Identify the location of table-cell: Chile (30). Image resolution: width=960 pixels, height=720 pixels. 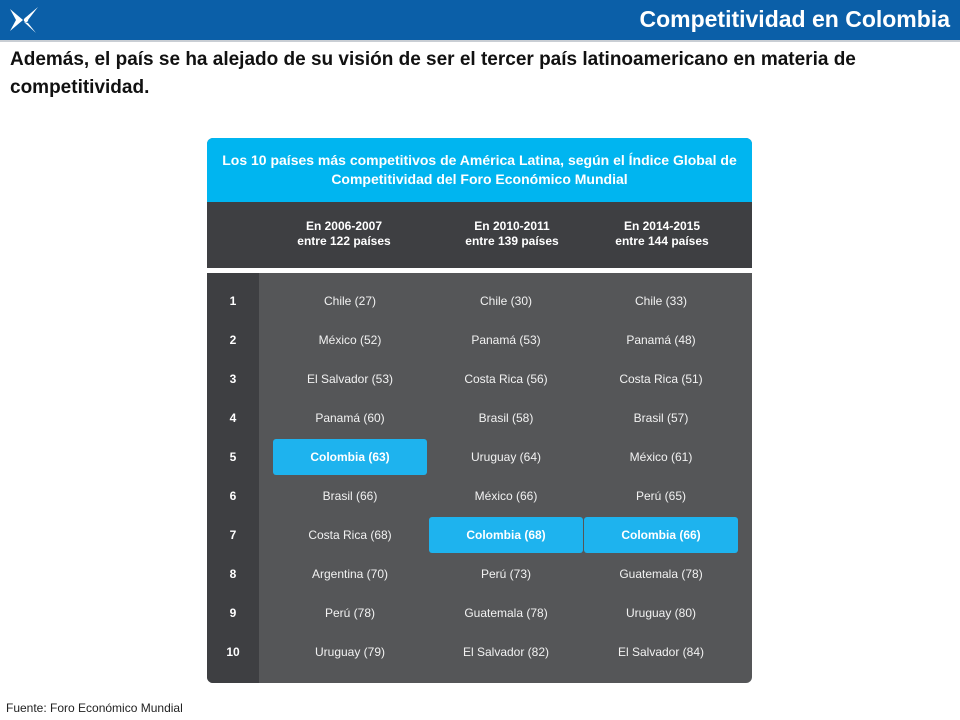
(506, 301).